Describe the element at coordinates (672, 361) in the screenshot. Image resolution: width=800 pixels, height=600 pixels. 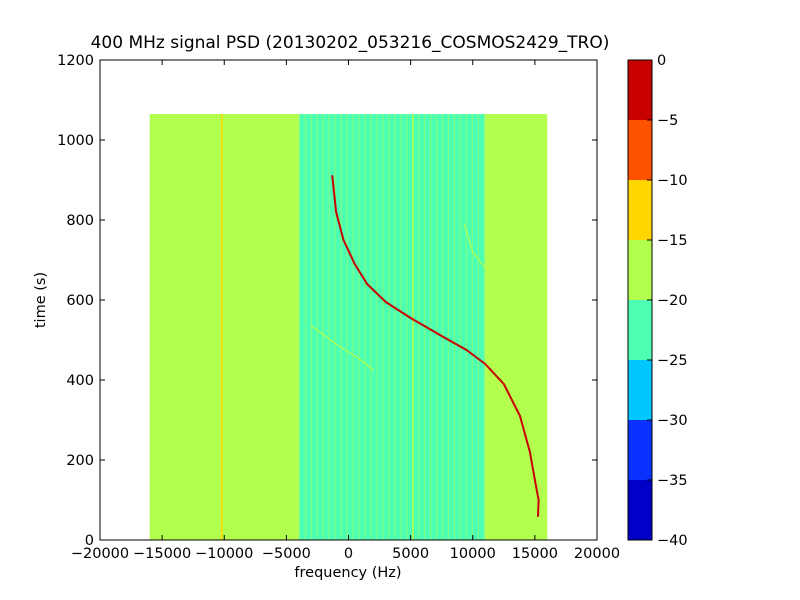
I see `colorbar-tick-label: −25` at that location.